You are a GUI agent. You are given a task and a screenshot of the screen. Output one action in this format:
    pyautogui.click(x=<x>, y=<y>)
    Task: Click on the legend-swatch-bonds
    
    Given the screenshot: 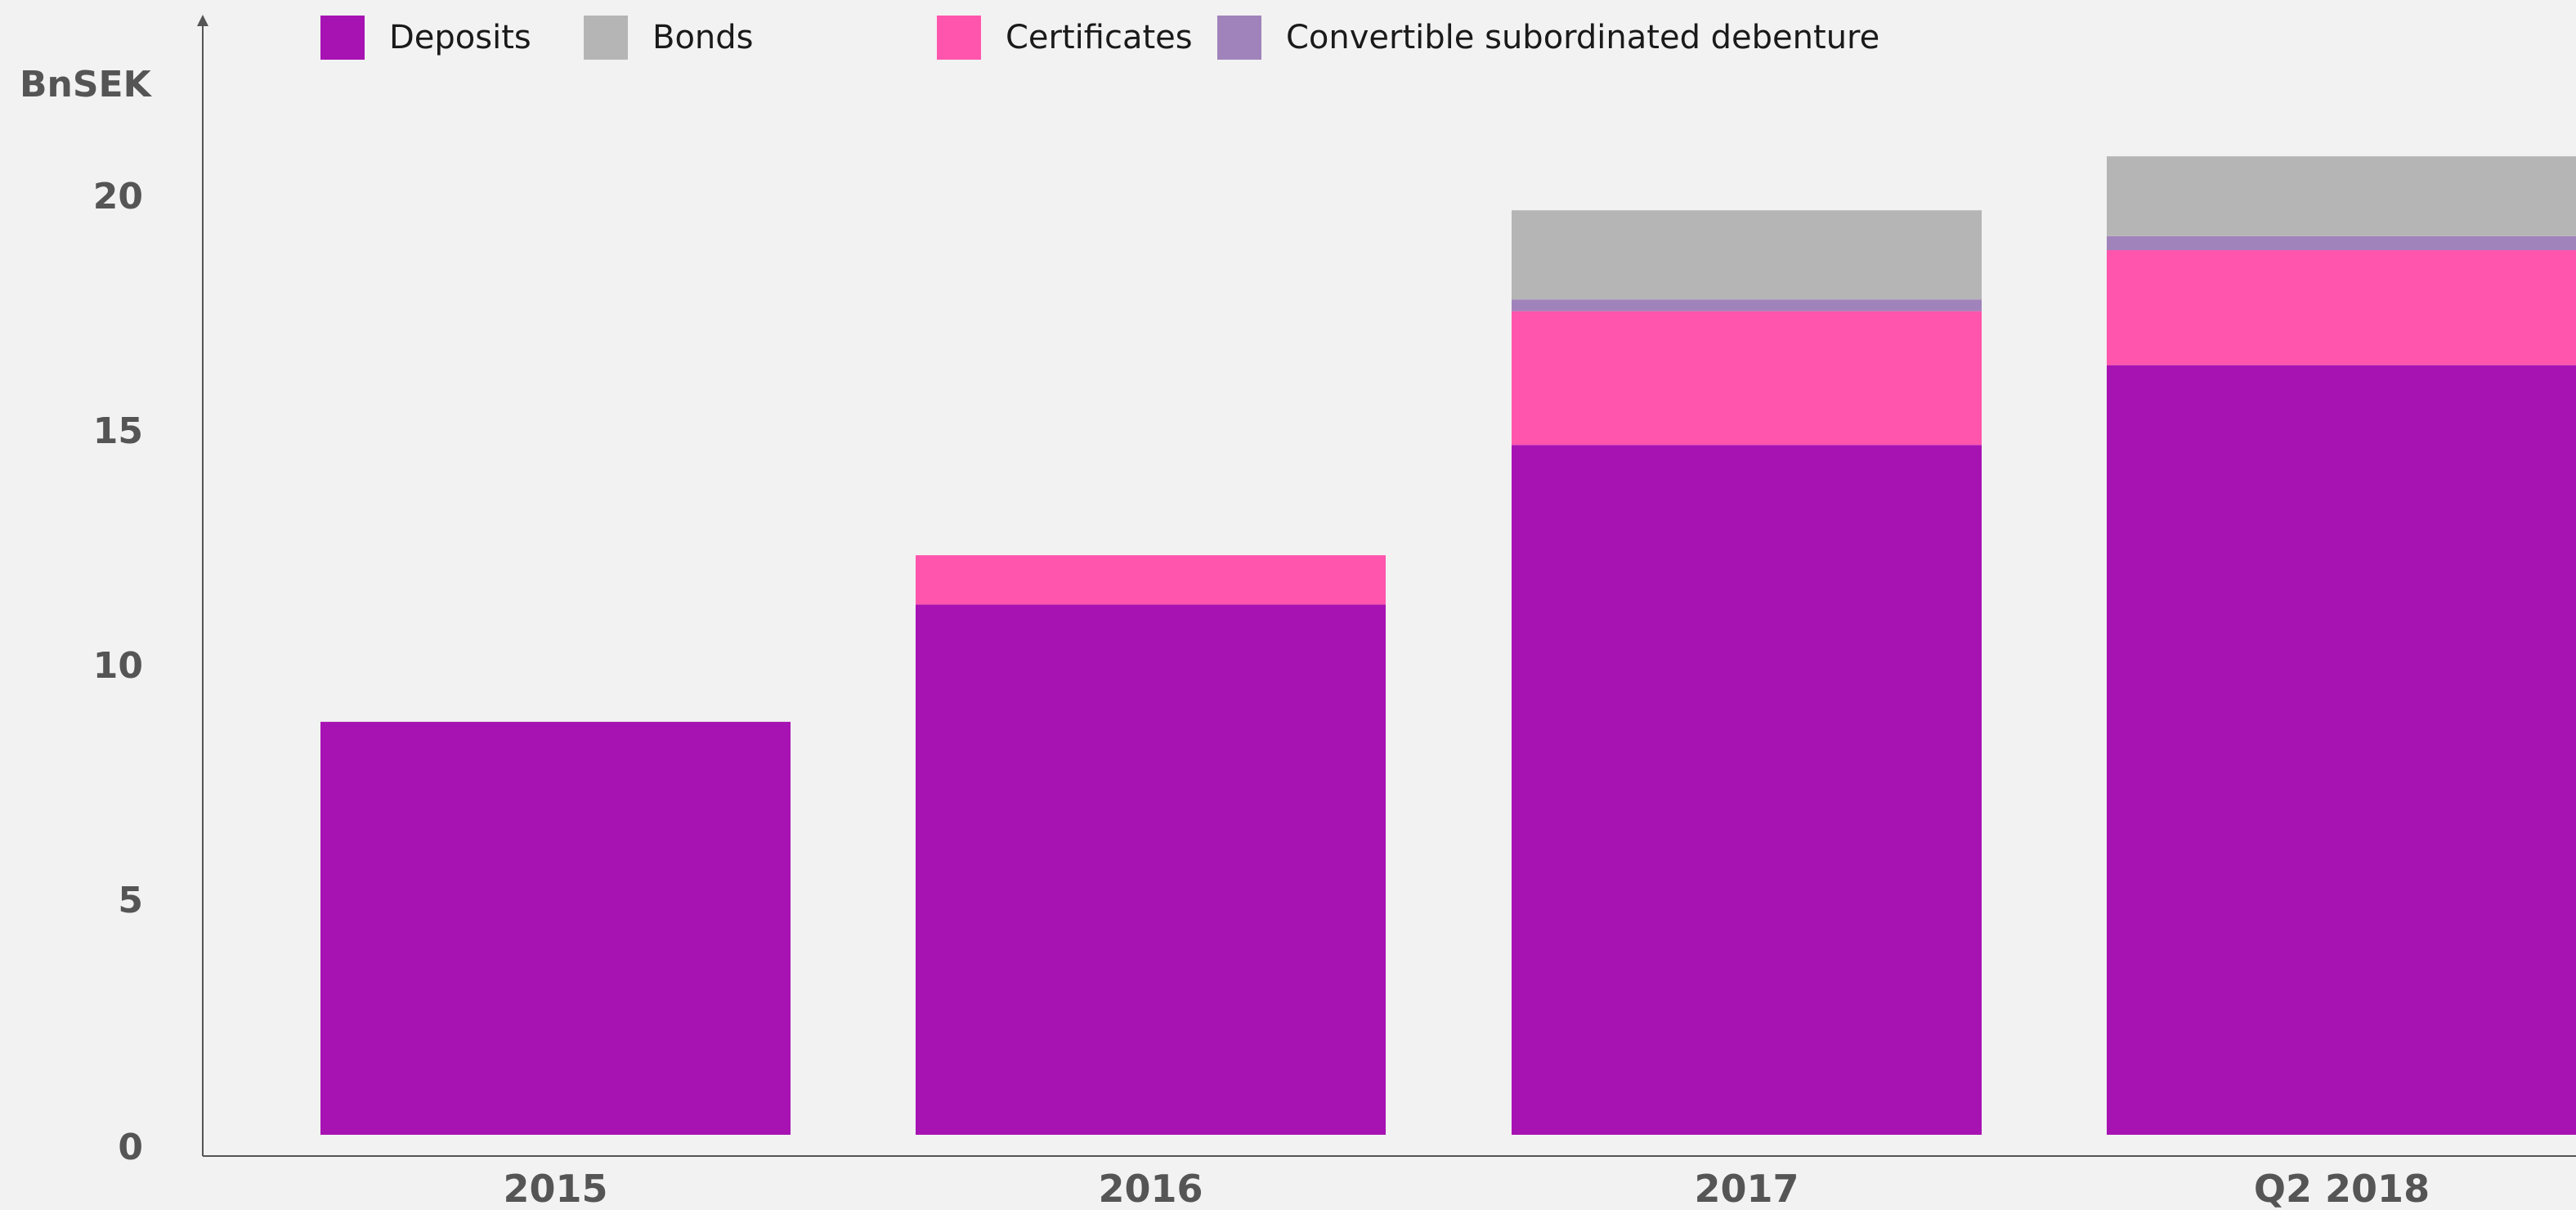 What is the action you would take?
    pyautogui.click(x=606, y=38)
    